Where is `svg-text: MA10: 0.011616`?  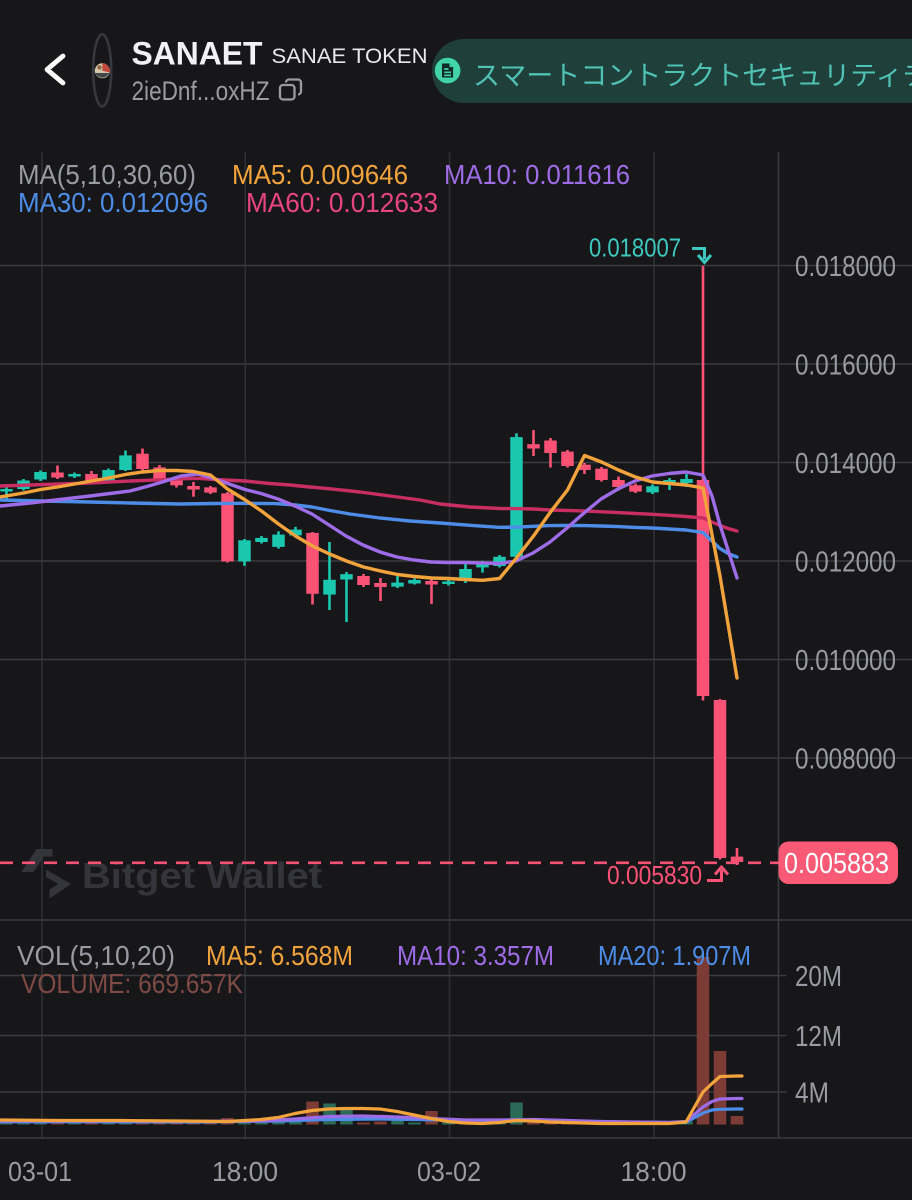
svg-text: MA10: 0.011616 is located at coordinates (537, 174).